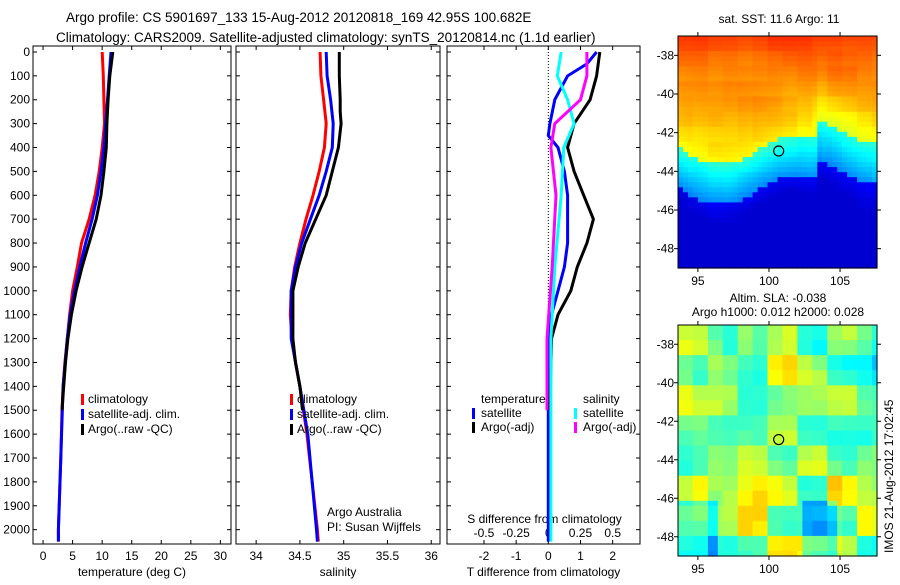 Image resolution: width=900 pixels, height=585 pixels. I want to click on lon-tick-label: 95, so click(698, 281).